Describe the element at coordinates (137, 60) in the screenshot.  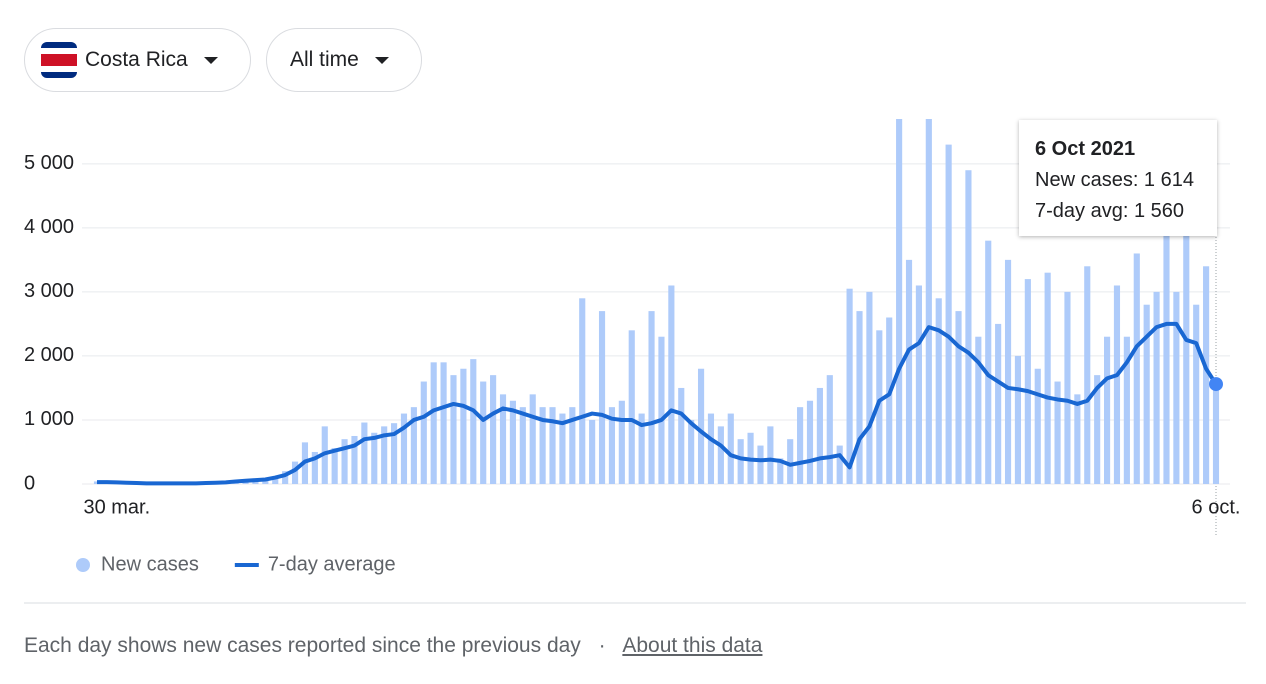
I see `country-picker: Costa Rica` at that location.